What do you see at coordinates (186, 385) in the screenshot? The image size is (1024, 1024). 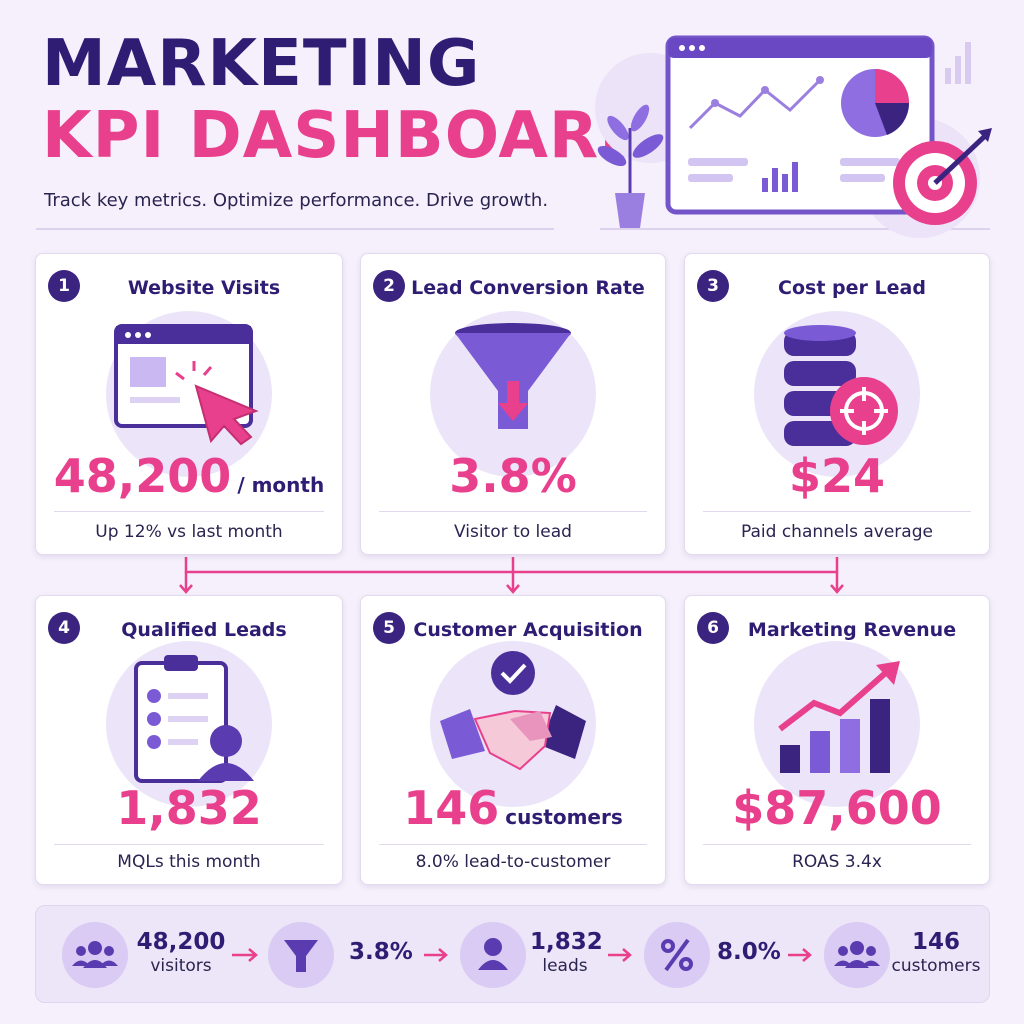 I see `icon-browser` at bounding box center [186, 385].